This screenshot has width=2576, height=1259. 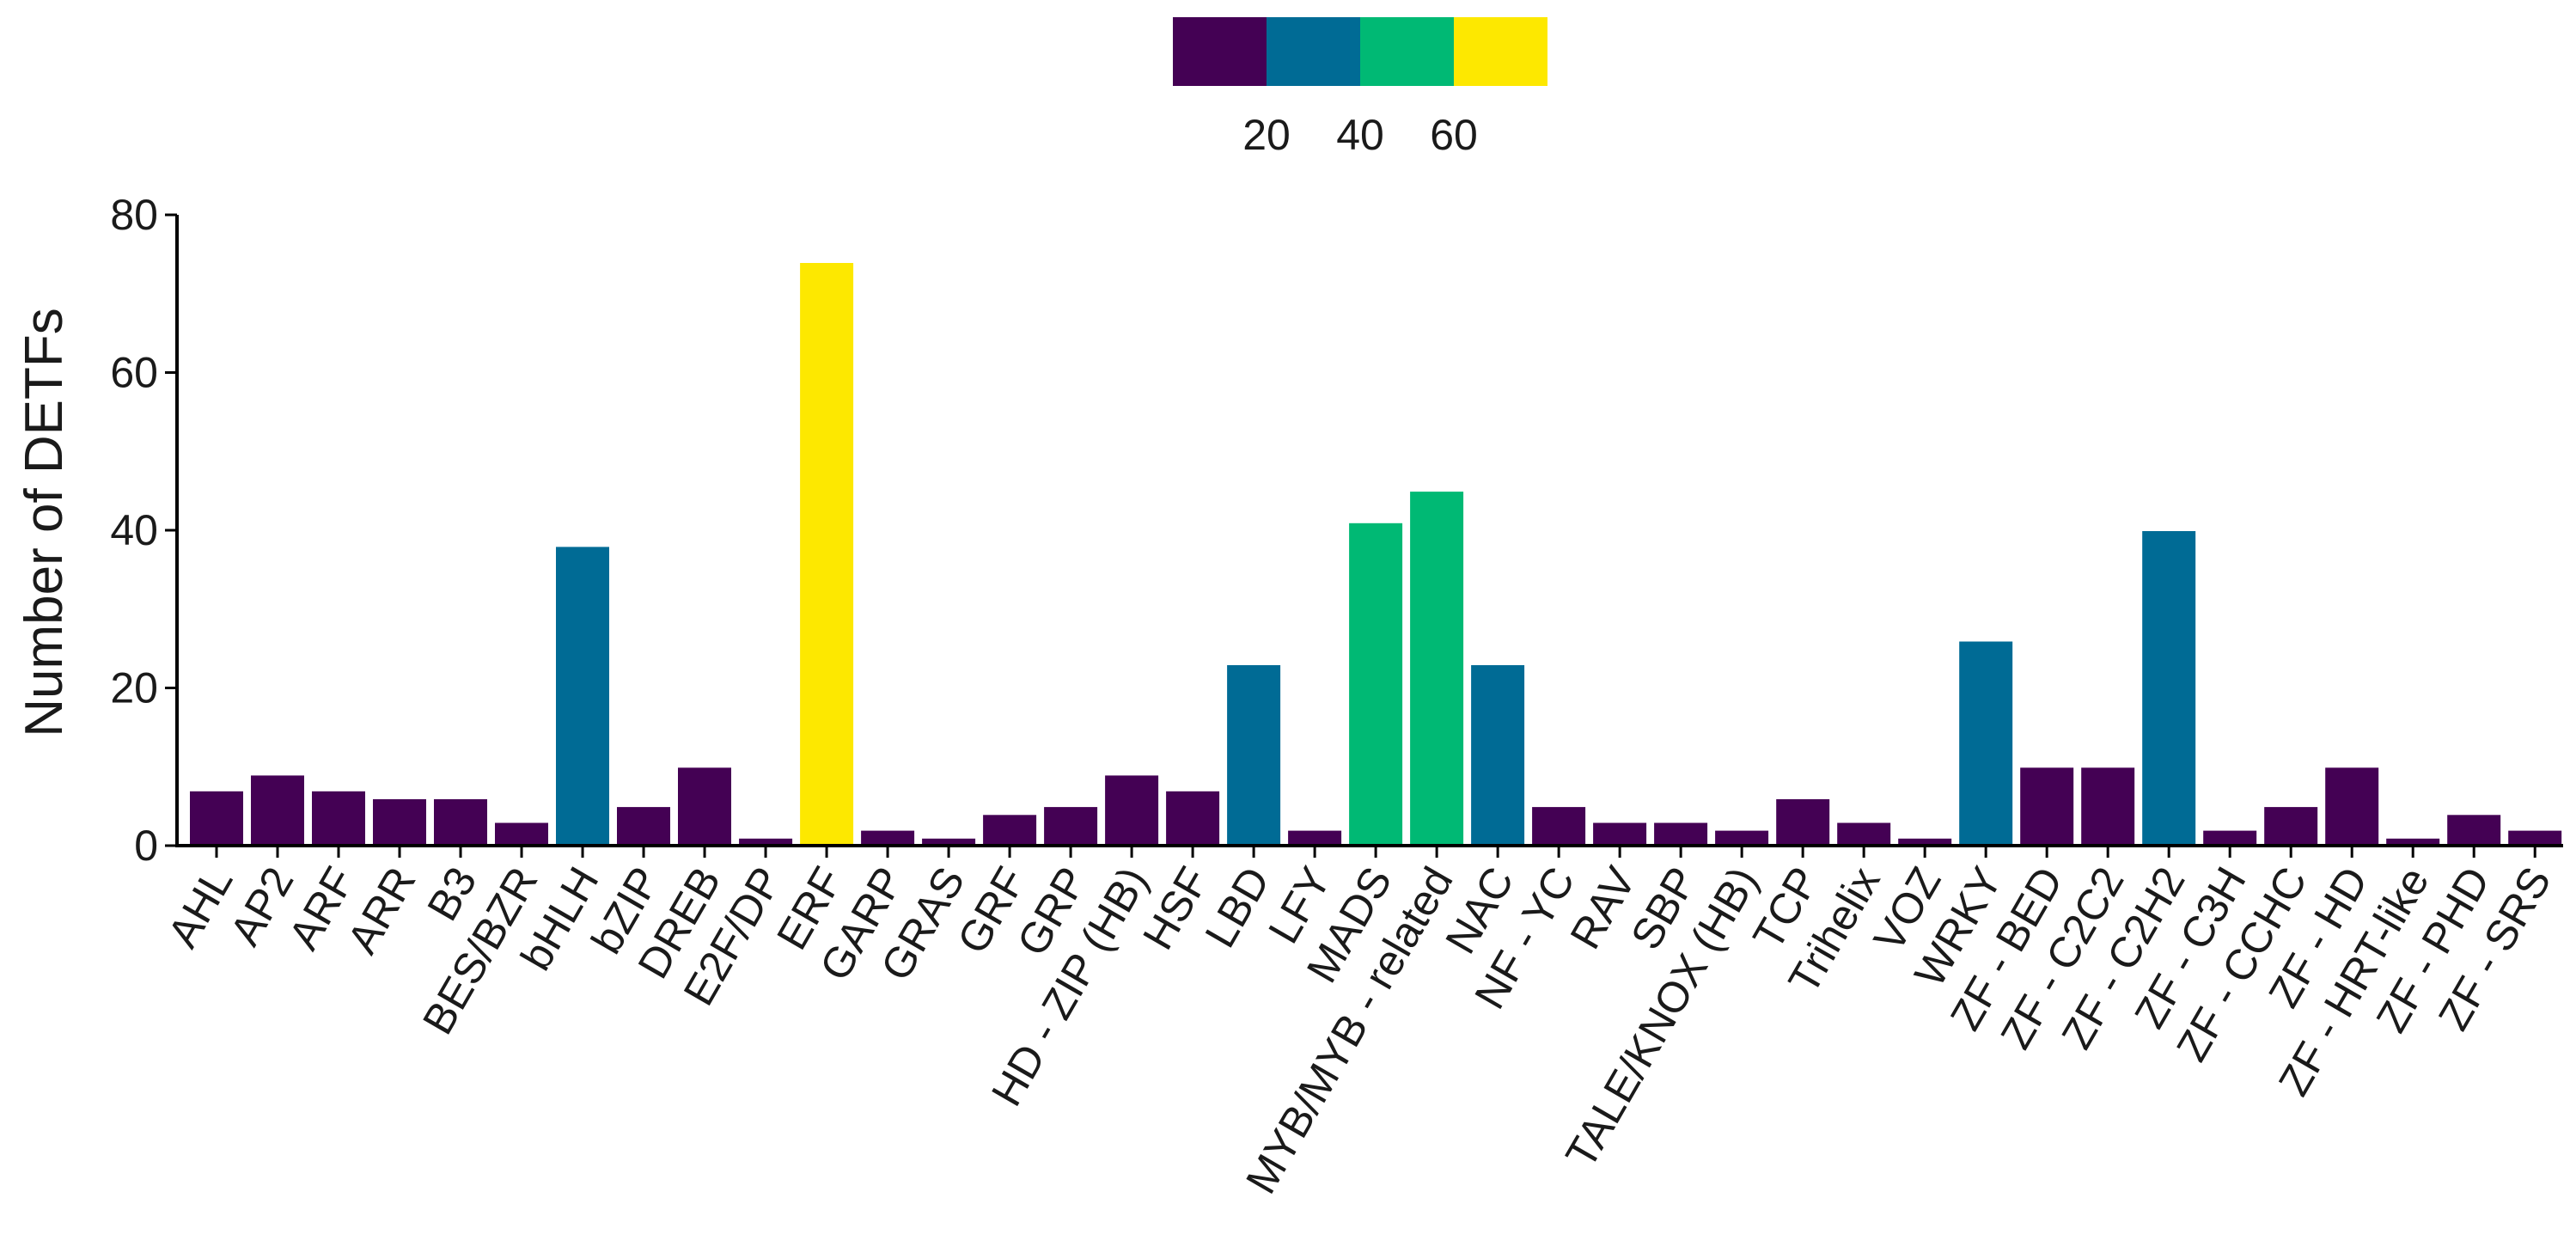 I want to click on legend-tick-label: 40, so click(x=1360, y=135).